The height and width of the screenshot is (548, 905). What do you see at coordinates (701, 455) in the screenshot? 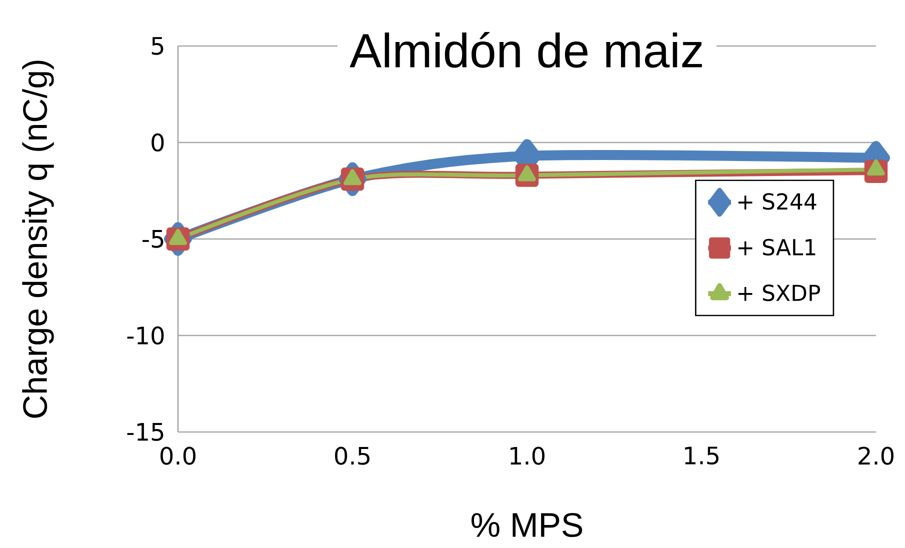
I see `x-tick-label: 1.5` at bounding box center [701, 455].